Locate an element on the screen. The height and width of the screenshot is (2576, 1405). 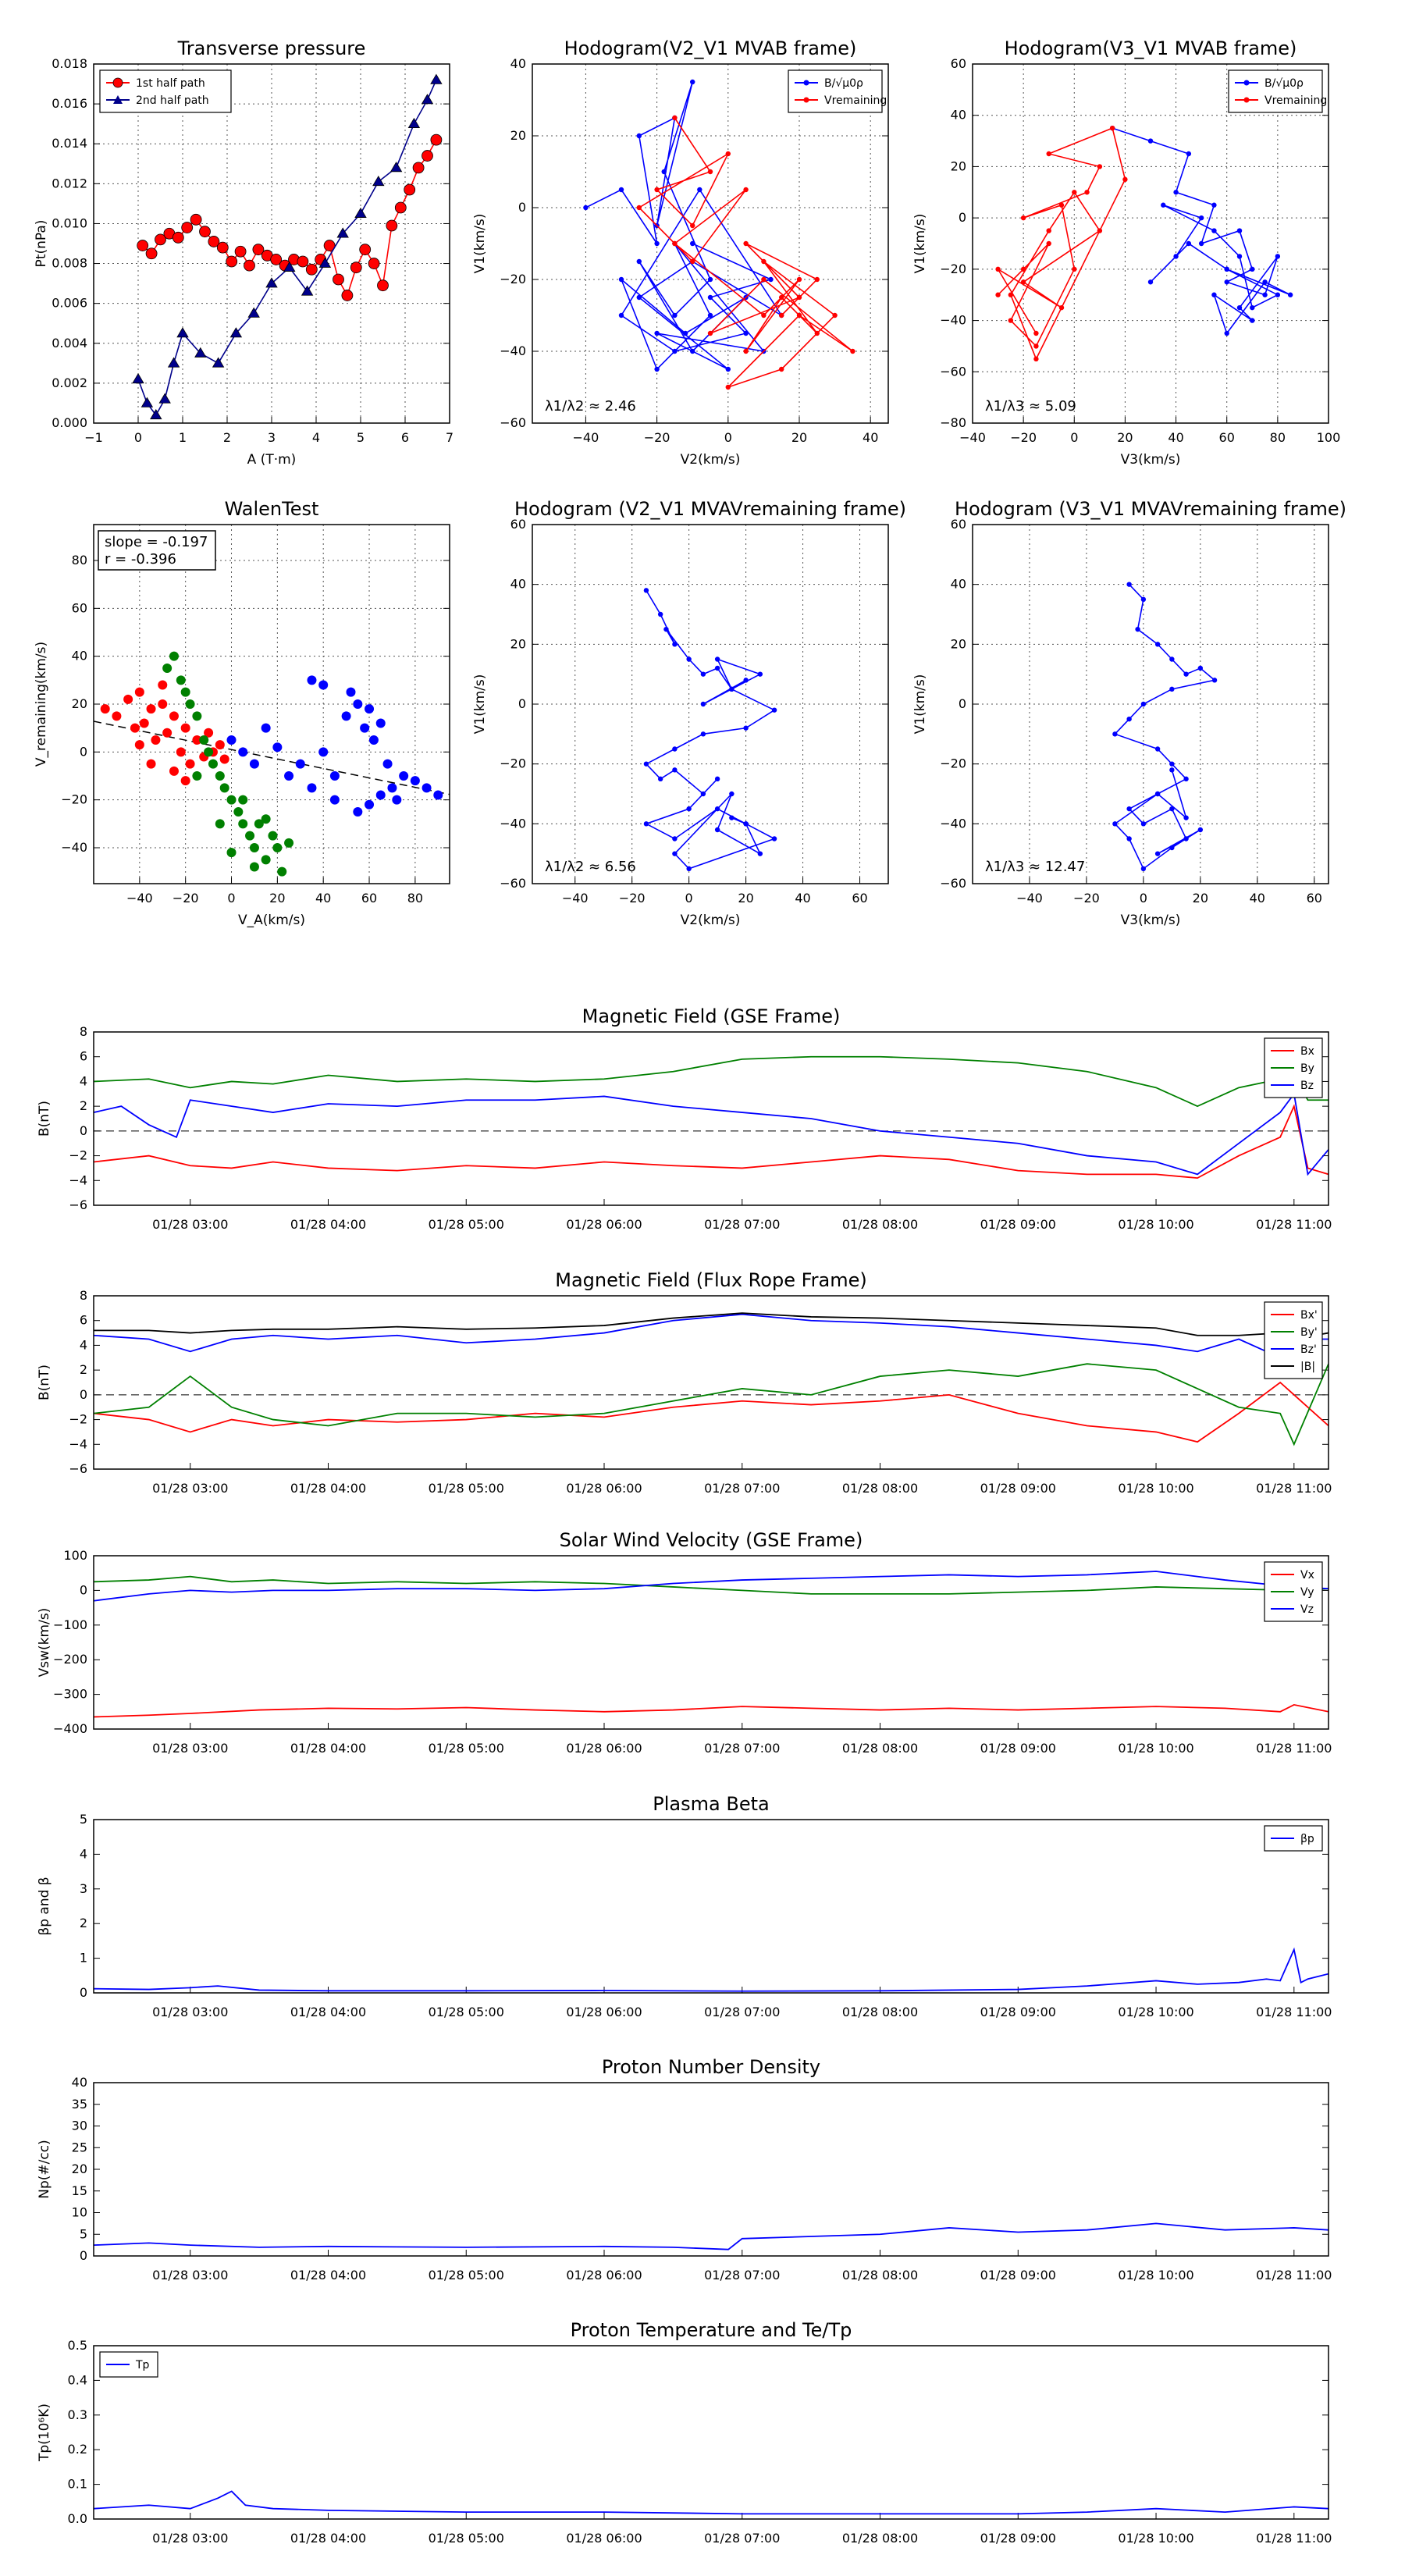
x-tick-label: 01/28 07:00 is located at coordinates (742, 2275).